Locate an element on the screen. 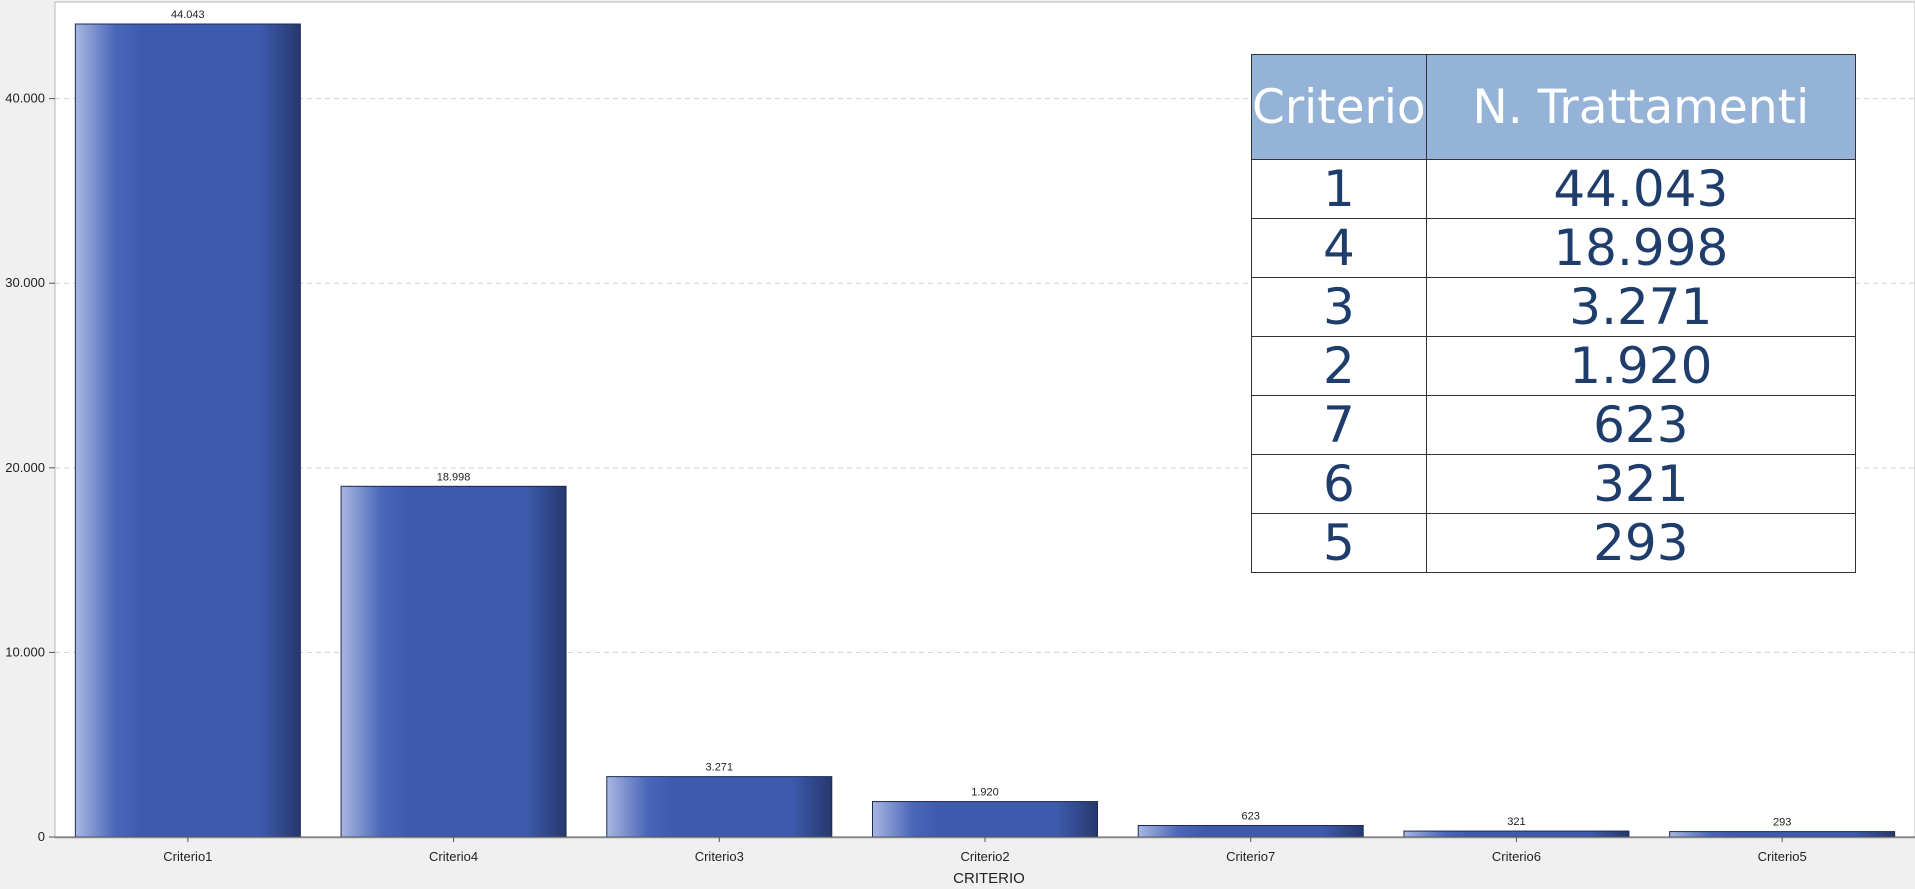  table-cell-criterio: 4 is located at coordinates (1339, 248).